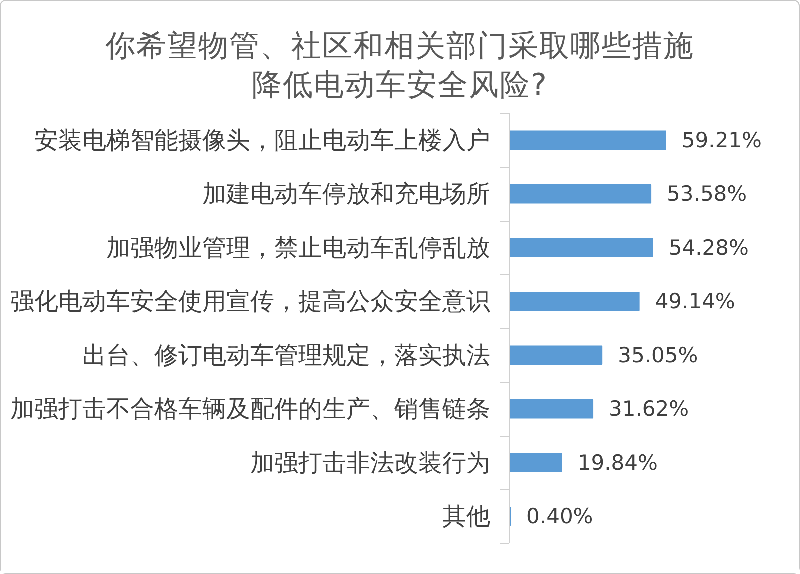  What do you see at coordinates (560, 516) in the screenshot?
I see `data-label: 0.40%` at bounding box center [560, 516].